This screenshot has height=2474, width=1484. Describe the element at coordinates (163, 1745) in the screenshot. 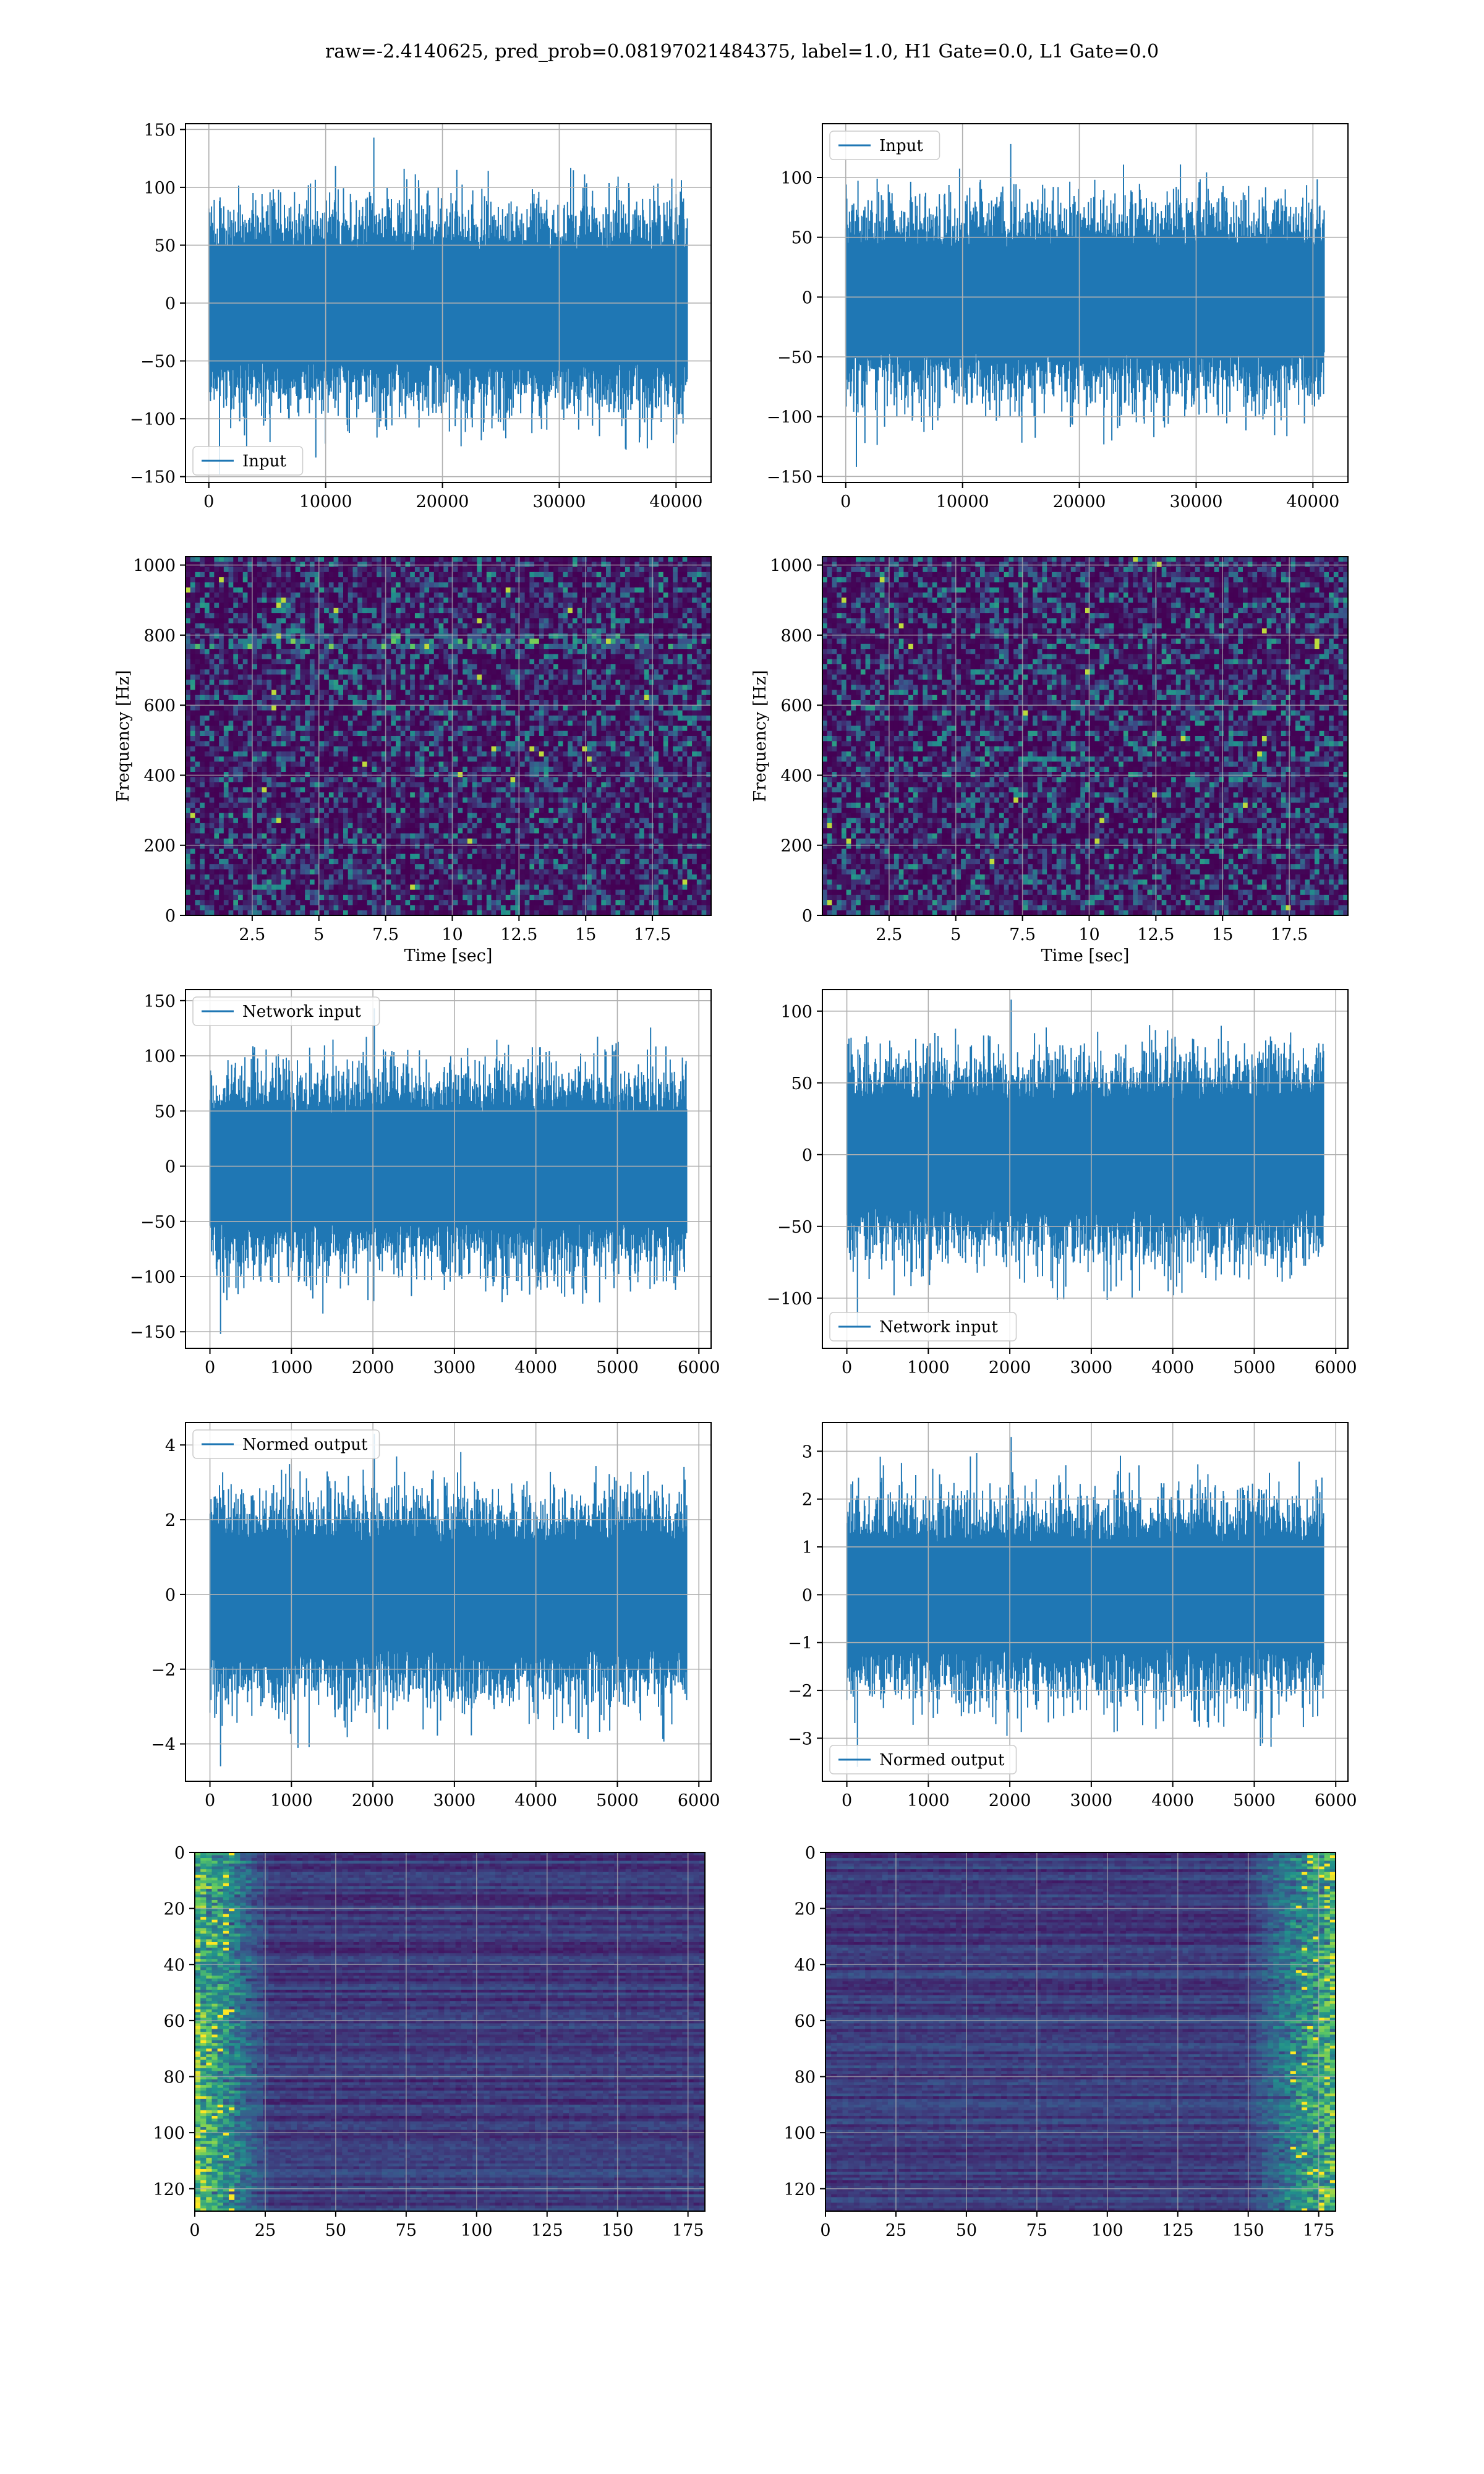

I see `y-tick-label: −4` at that location.